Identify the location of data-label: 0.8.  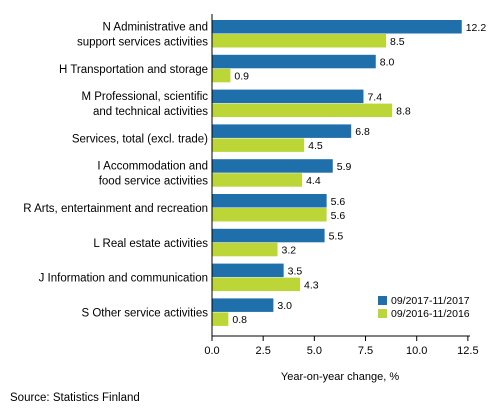
(239, 320).